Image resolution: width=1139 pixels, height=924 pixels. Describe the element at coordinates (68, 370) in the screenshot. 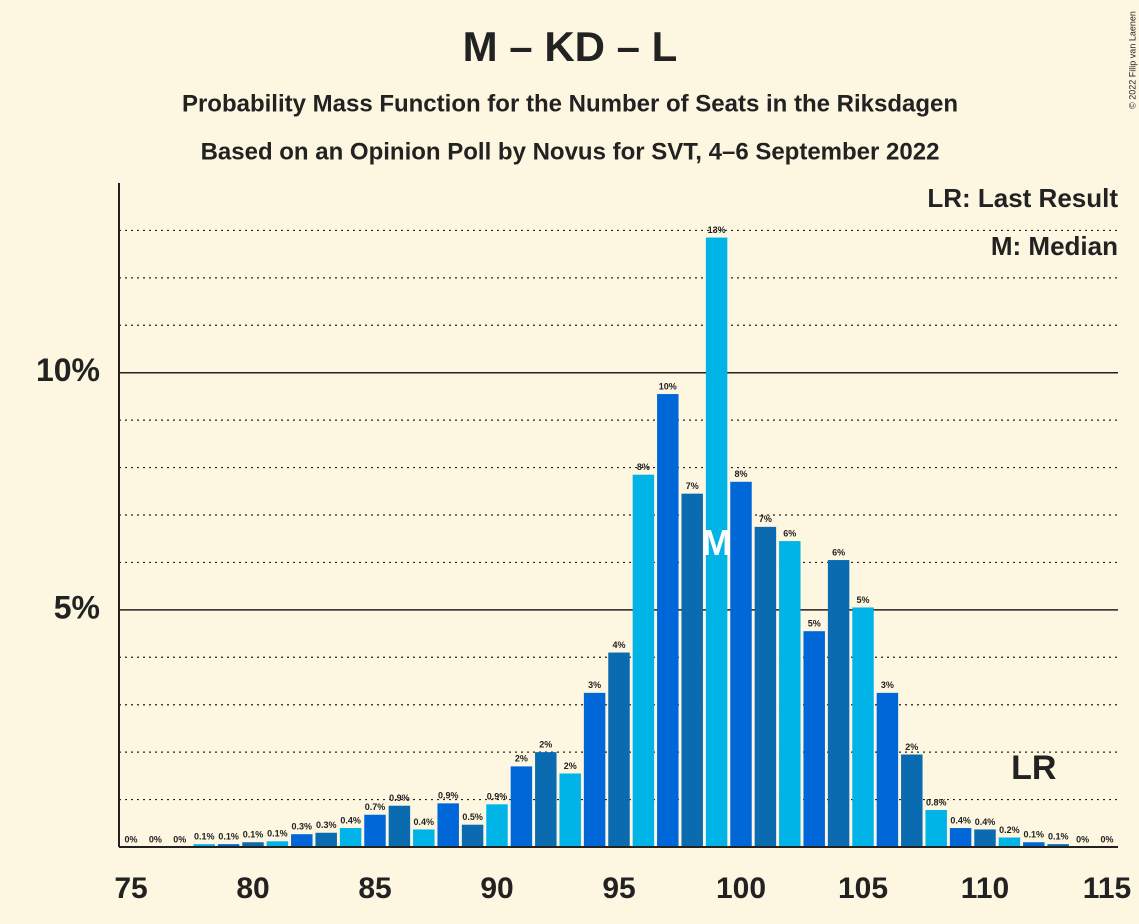

I see `y-tick-label: 10%` at that location.